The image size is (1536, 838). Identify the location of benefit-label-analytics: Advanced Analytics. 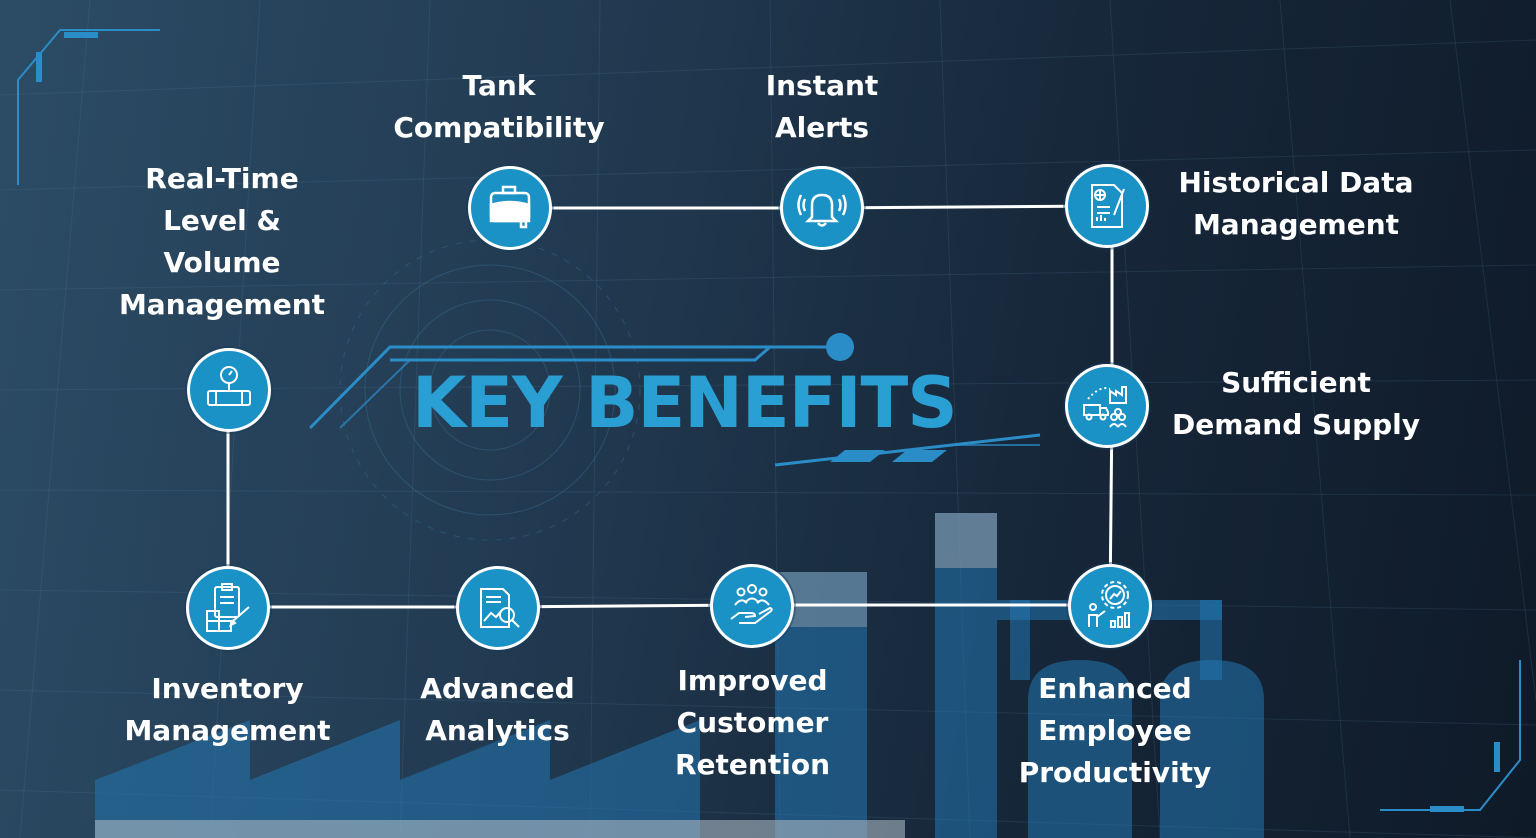
(497, 709).